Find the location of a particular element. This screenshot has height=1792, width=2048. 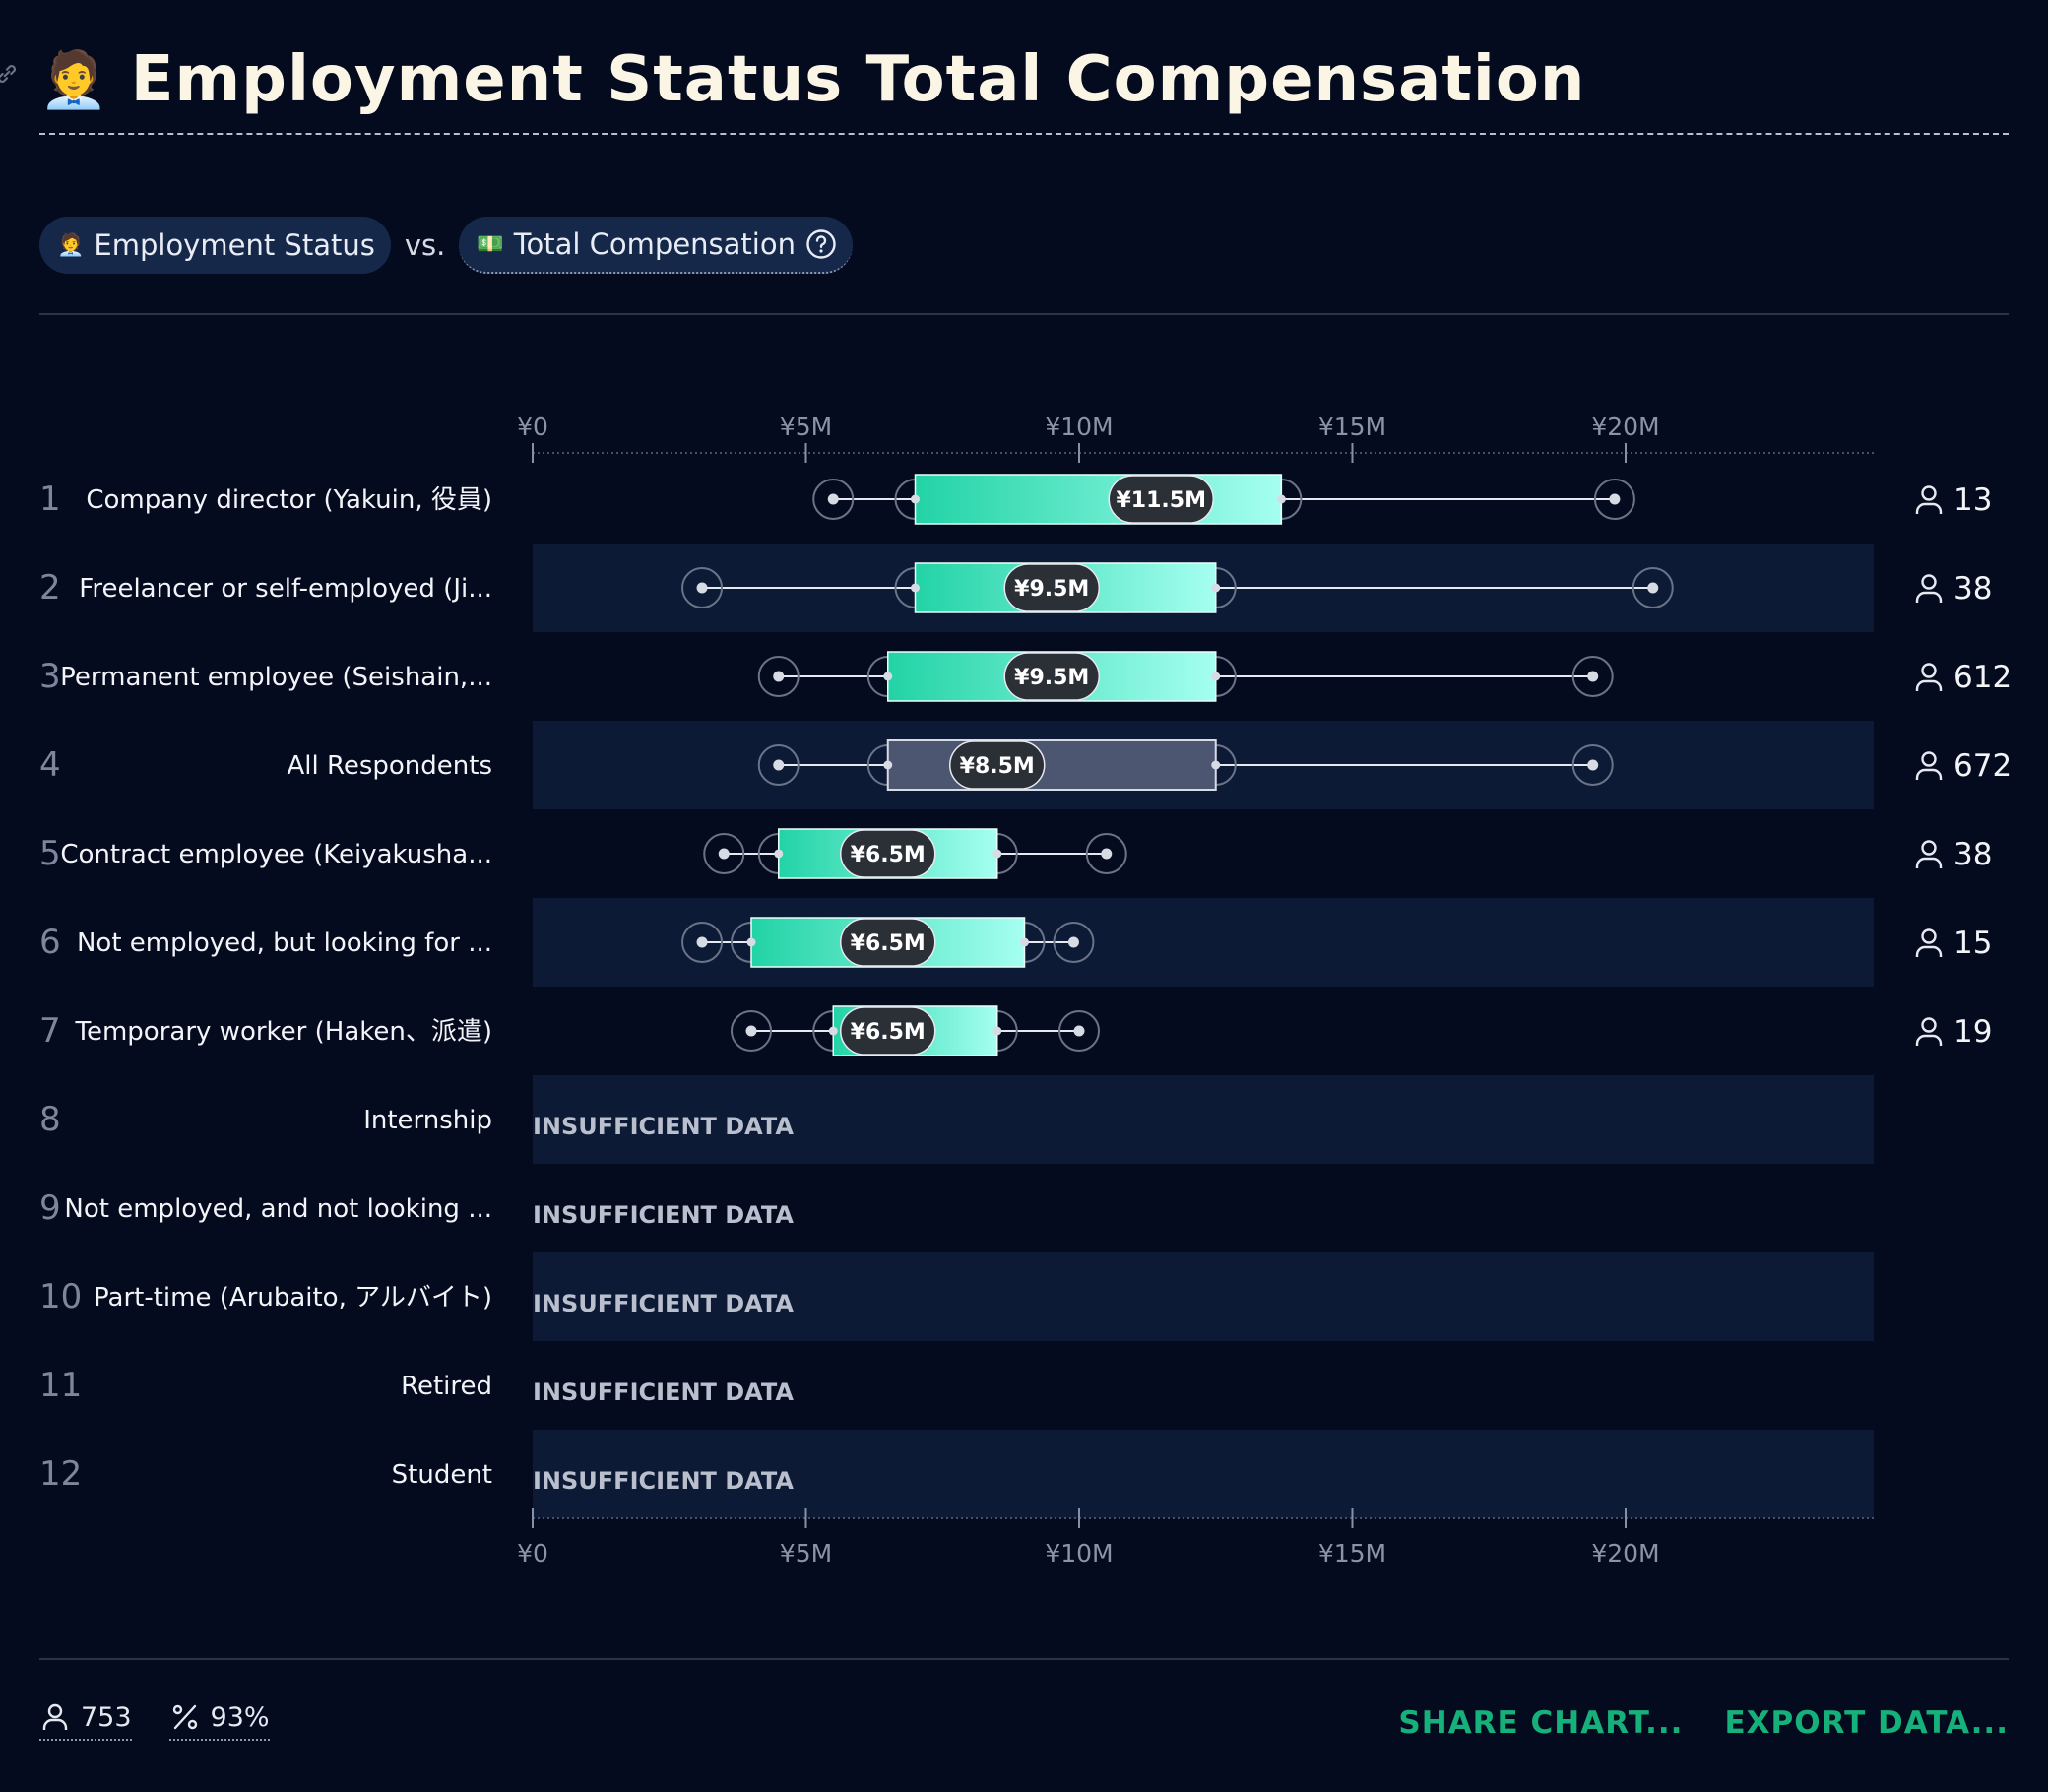

row-rank: 6 is located at coordinates (50, 942).